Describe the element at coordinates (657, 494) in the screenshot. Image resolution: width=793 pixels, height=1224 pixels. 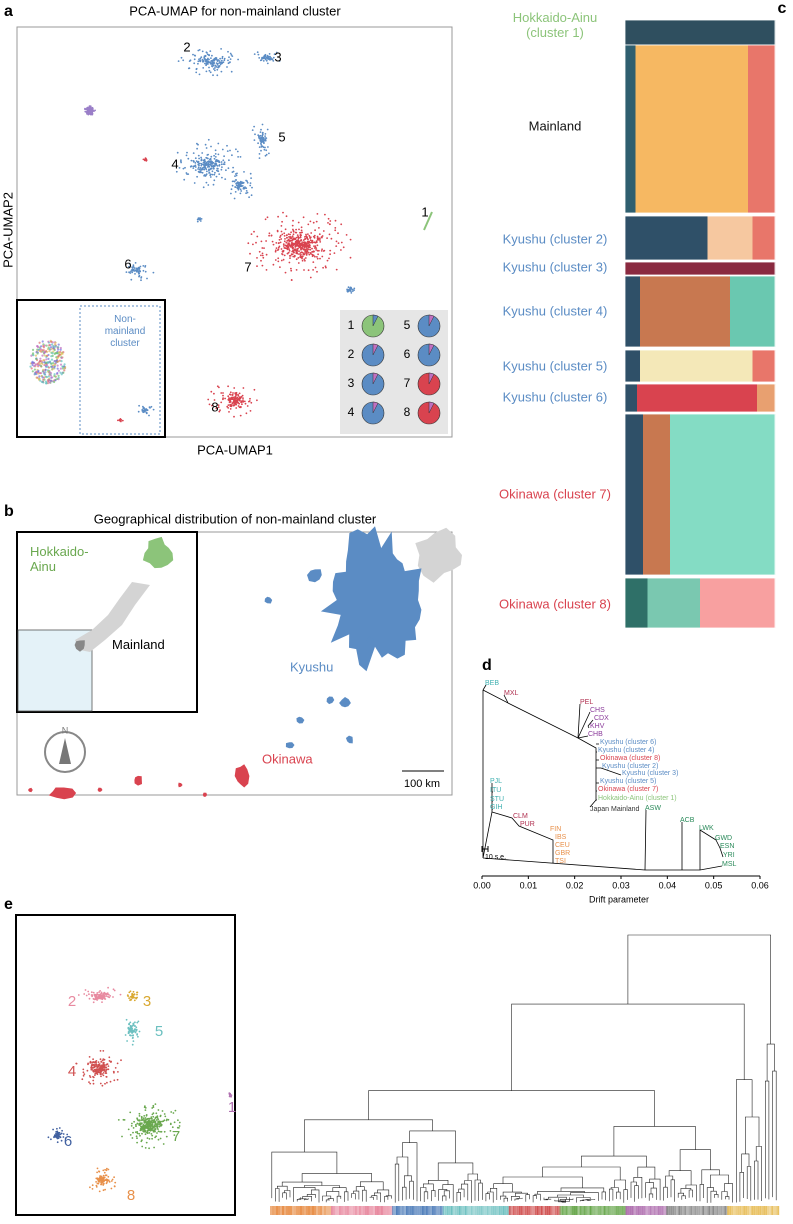
I see `structure-block` at that location.